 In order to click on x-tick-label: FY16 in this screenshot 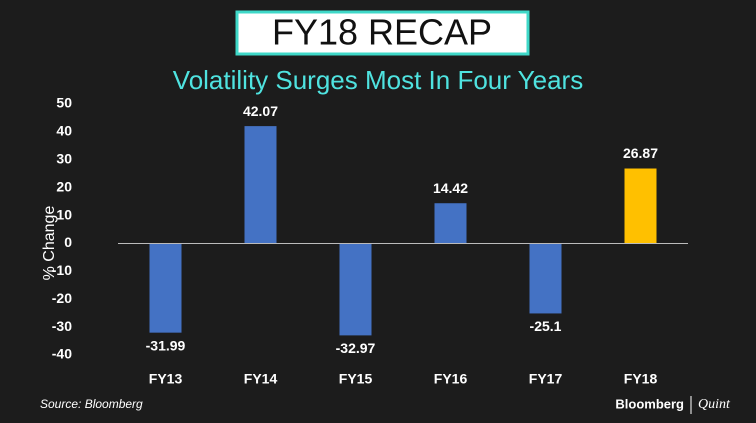, I will do `click(451, 379)`.